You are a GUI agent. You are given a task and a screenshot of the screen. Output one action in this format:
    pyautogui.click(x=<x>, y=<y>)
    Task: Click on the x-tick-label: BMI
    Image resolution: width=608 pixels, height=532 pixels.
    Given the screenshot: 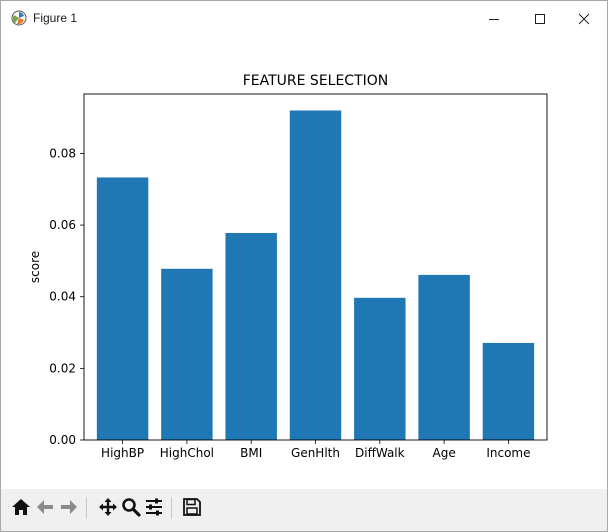 What is the action you would take?
    pyautogui.click(x=251, y=453)
    